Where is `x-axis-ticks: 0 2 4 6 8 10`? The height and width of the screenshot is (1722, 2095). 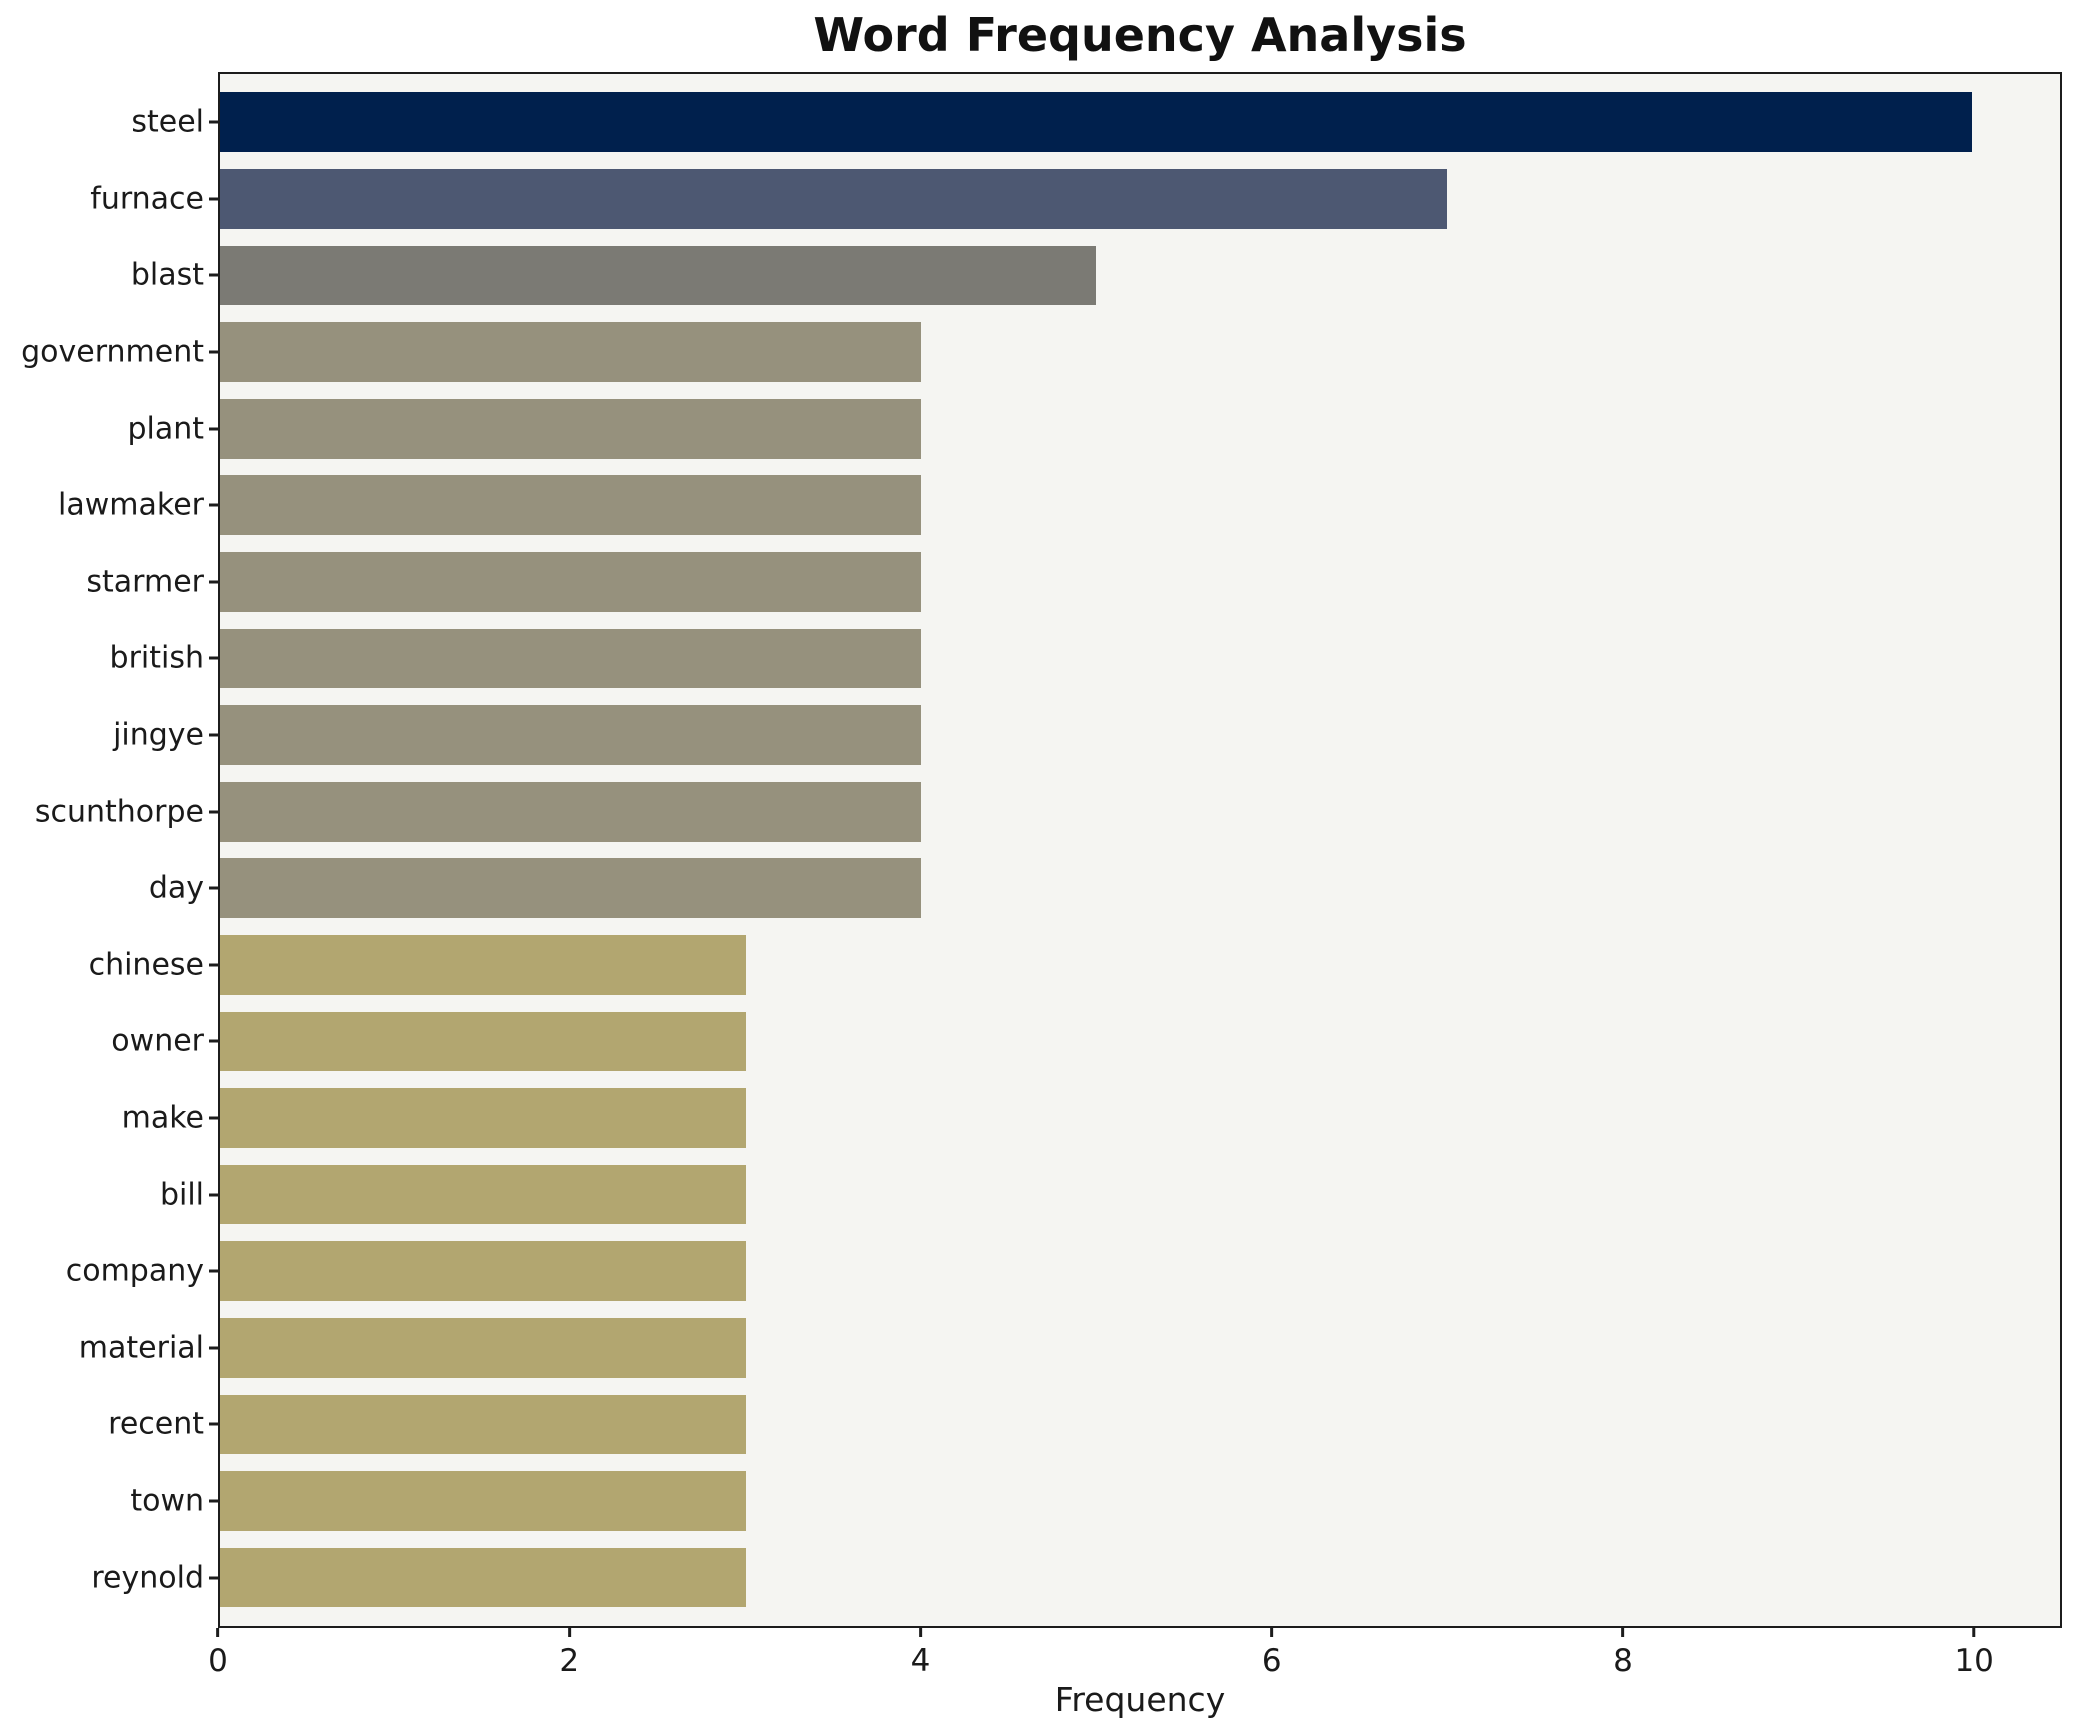 x-axis-ticks: 0 2 4 6 8 10 is located at coordinates (1135, 1656).